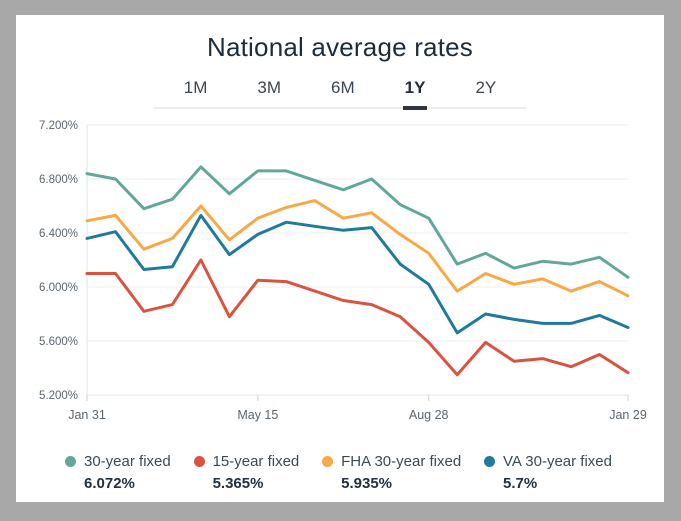  Describe the element at coordinates (548, 472) in the screenshot. I see `legend-item-va-30-year-fixed: VA 30-year fixed 5.7%` at that location.